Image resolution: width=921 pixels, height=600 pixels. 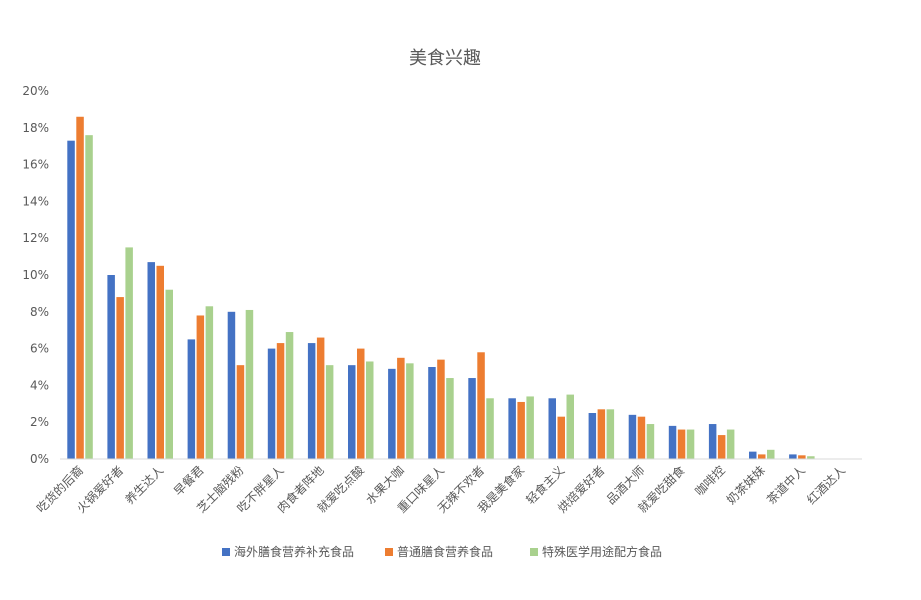 I want to click on x-category-label: 早餐君, so click(x=188, y=481).